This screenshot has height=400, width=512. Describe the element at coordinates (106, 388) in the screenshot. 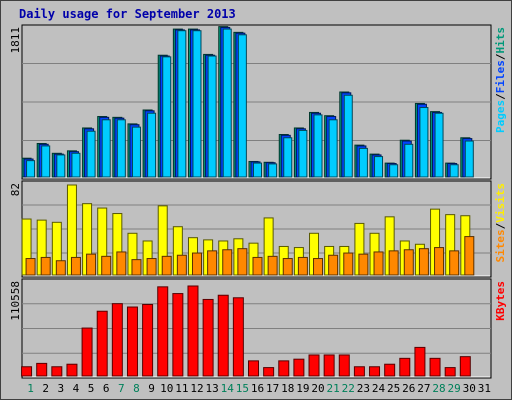

I see `x-tick-label: 6` at that location.